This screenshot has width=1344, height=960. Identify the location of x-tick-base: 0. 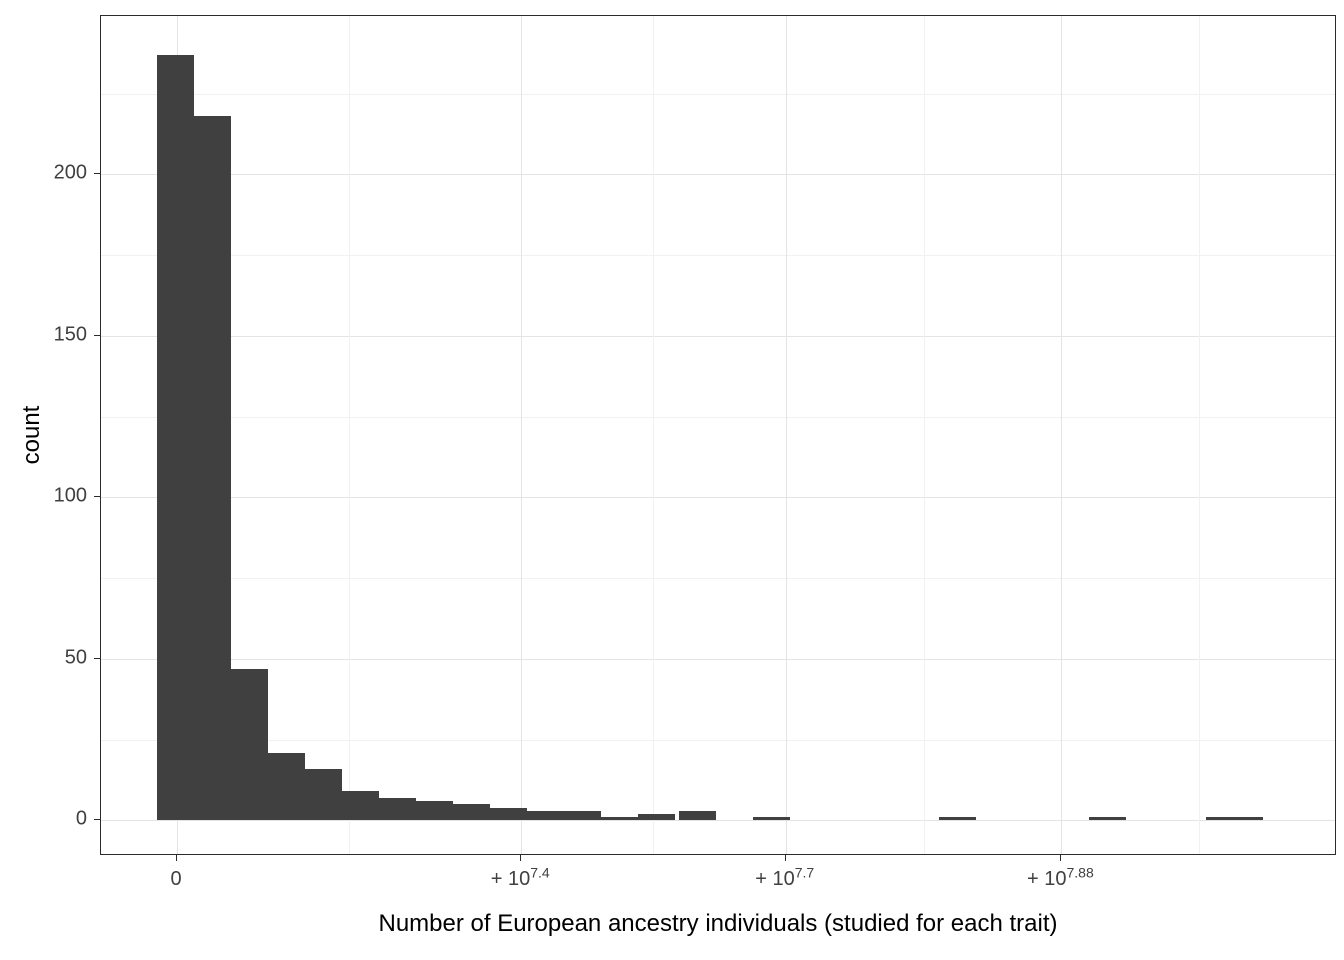
(176, 879).